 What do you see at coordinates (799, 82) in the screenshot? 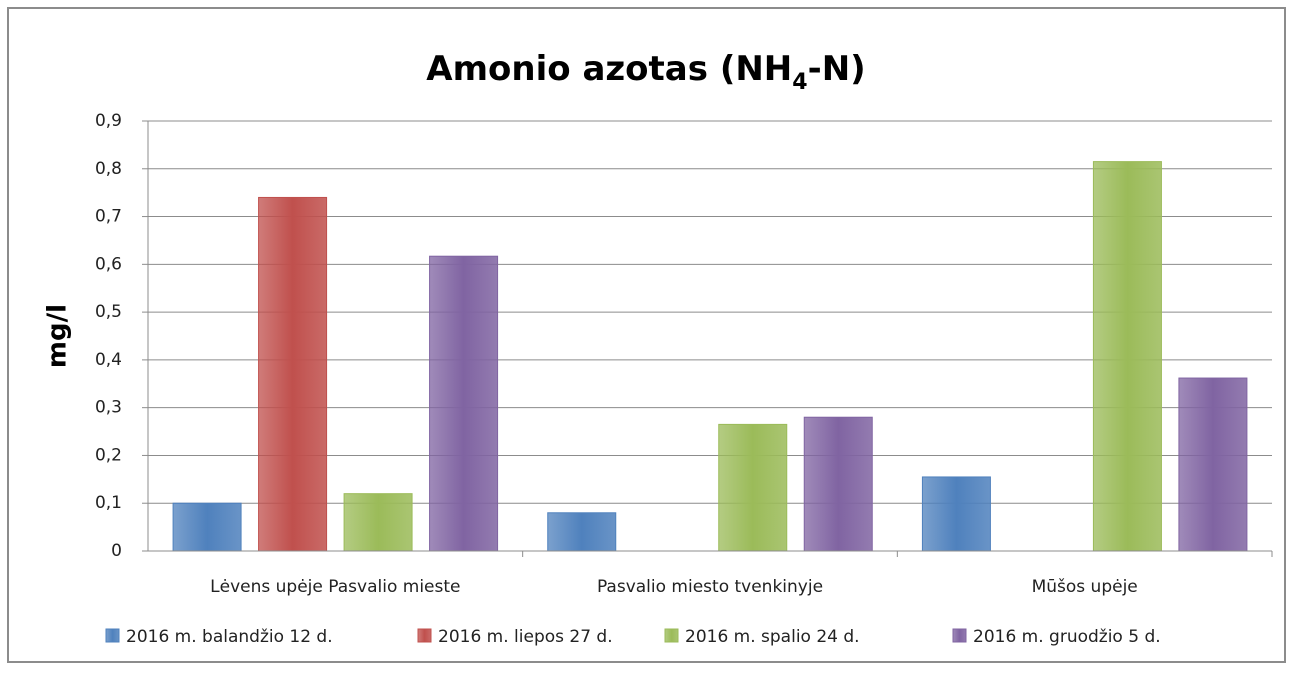
I see `title-subscript: 4` at bounding box center [799, 82].